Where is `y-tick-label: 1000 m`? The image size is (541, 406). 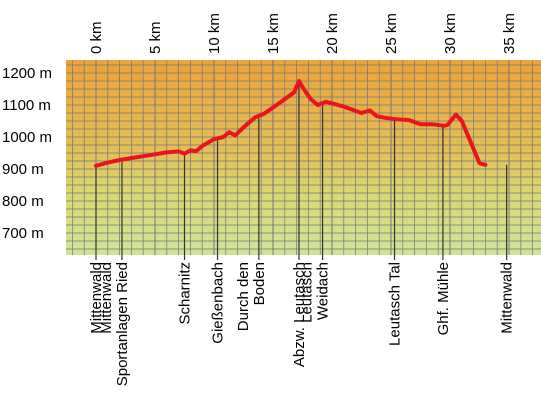 y-tick-label: 1000 m is located at coordinates (27, 137).